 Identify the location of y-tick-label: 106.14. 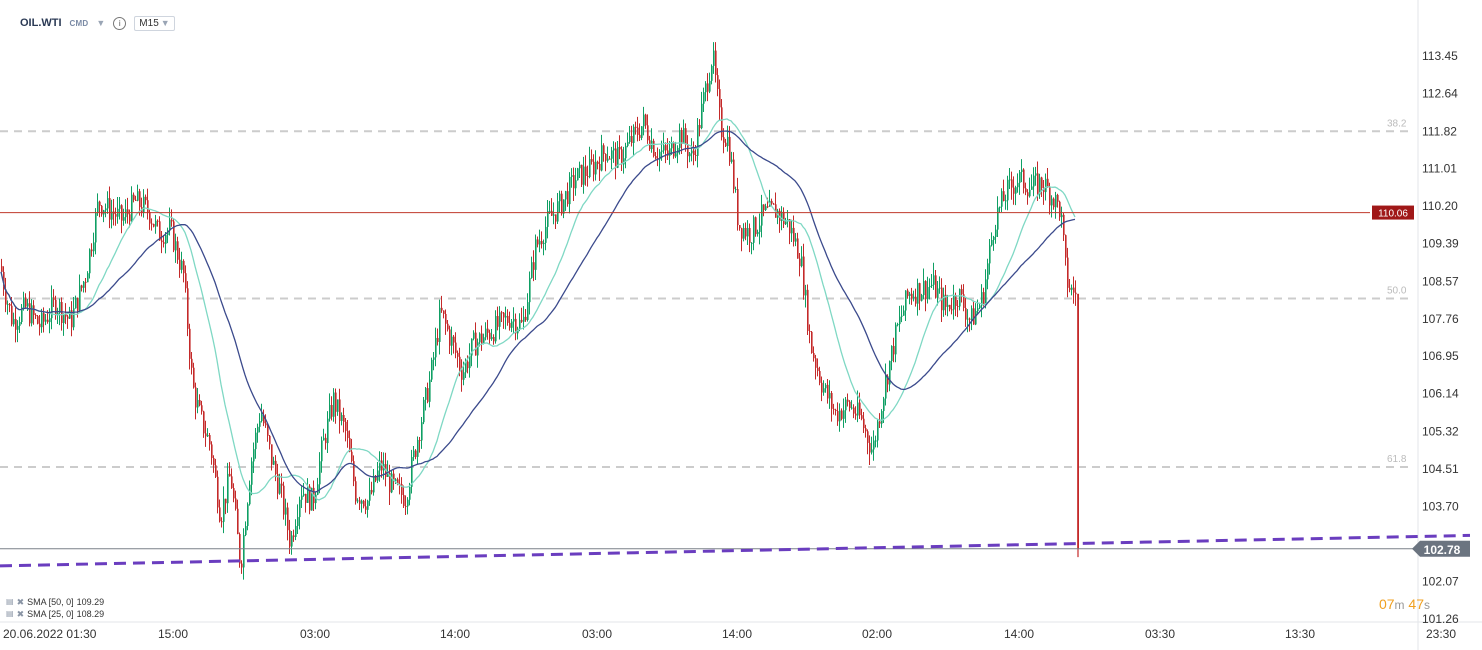
(1440, 394).